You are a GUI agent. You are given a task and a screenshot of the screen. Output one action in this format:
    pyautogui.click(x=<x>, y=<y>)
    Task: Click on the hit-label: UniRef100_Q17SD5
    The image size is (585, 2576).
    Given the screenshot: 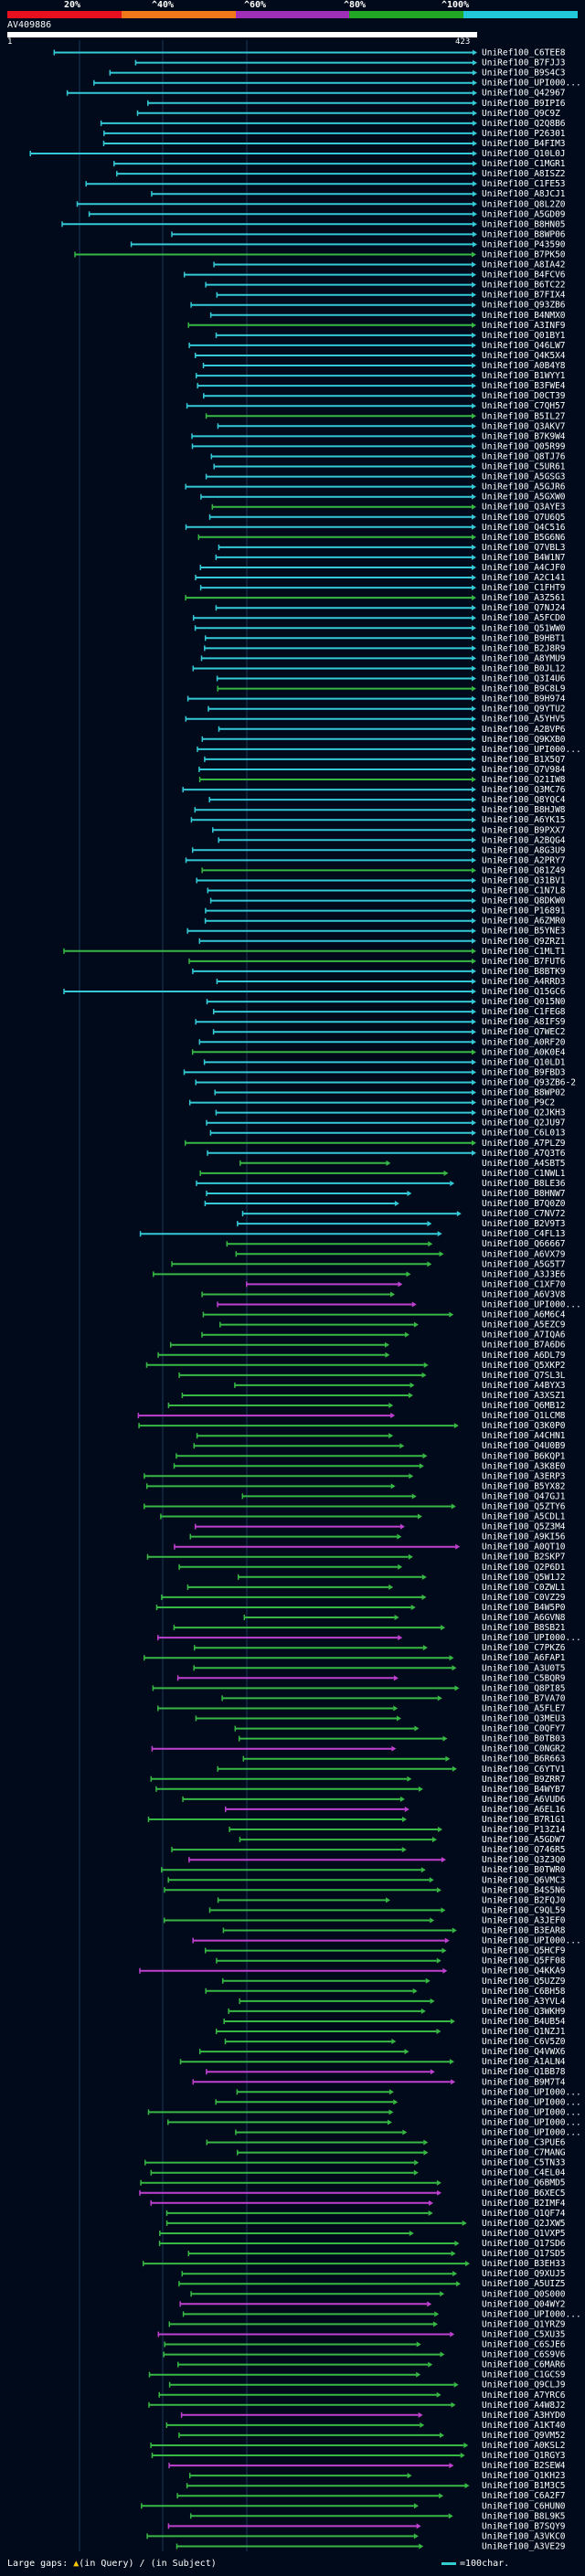 What is the action you would take?
    pyautogui.click(x=524, y=2254)
    